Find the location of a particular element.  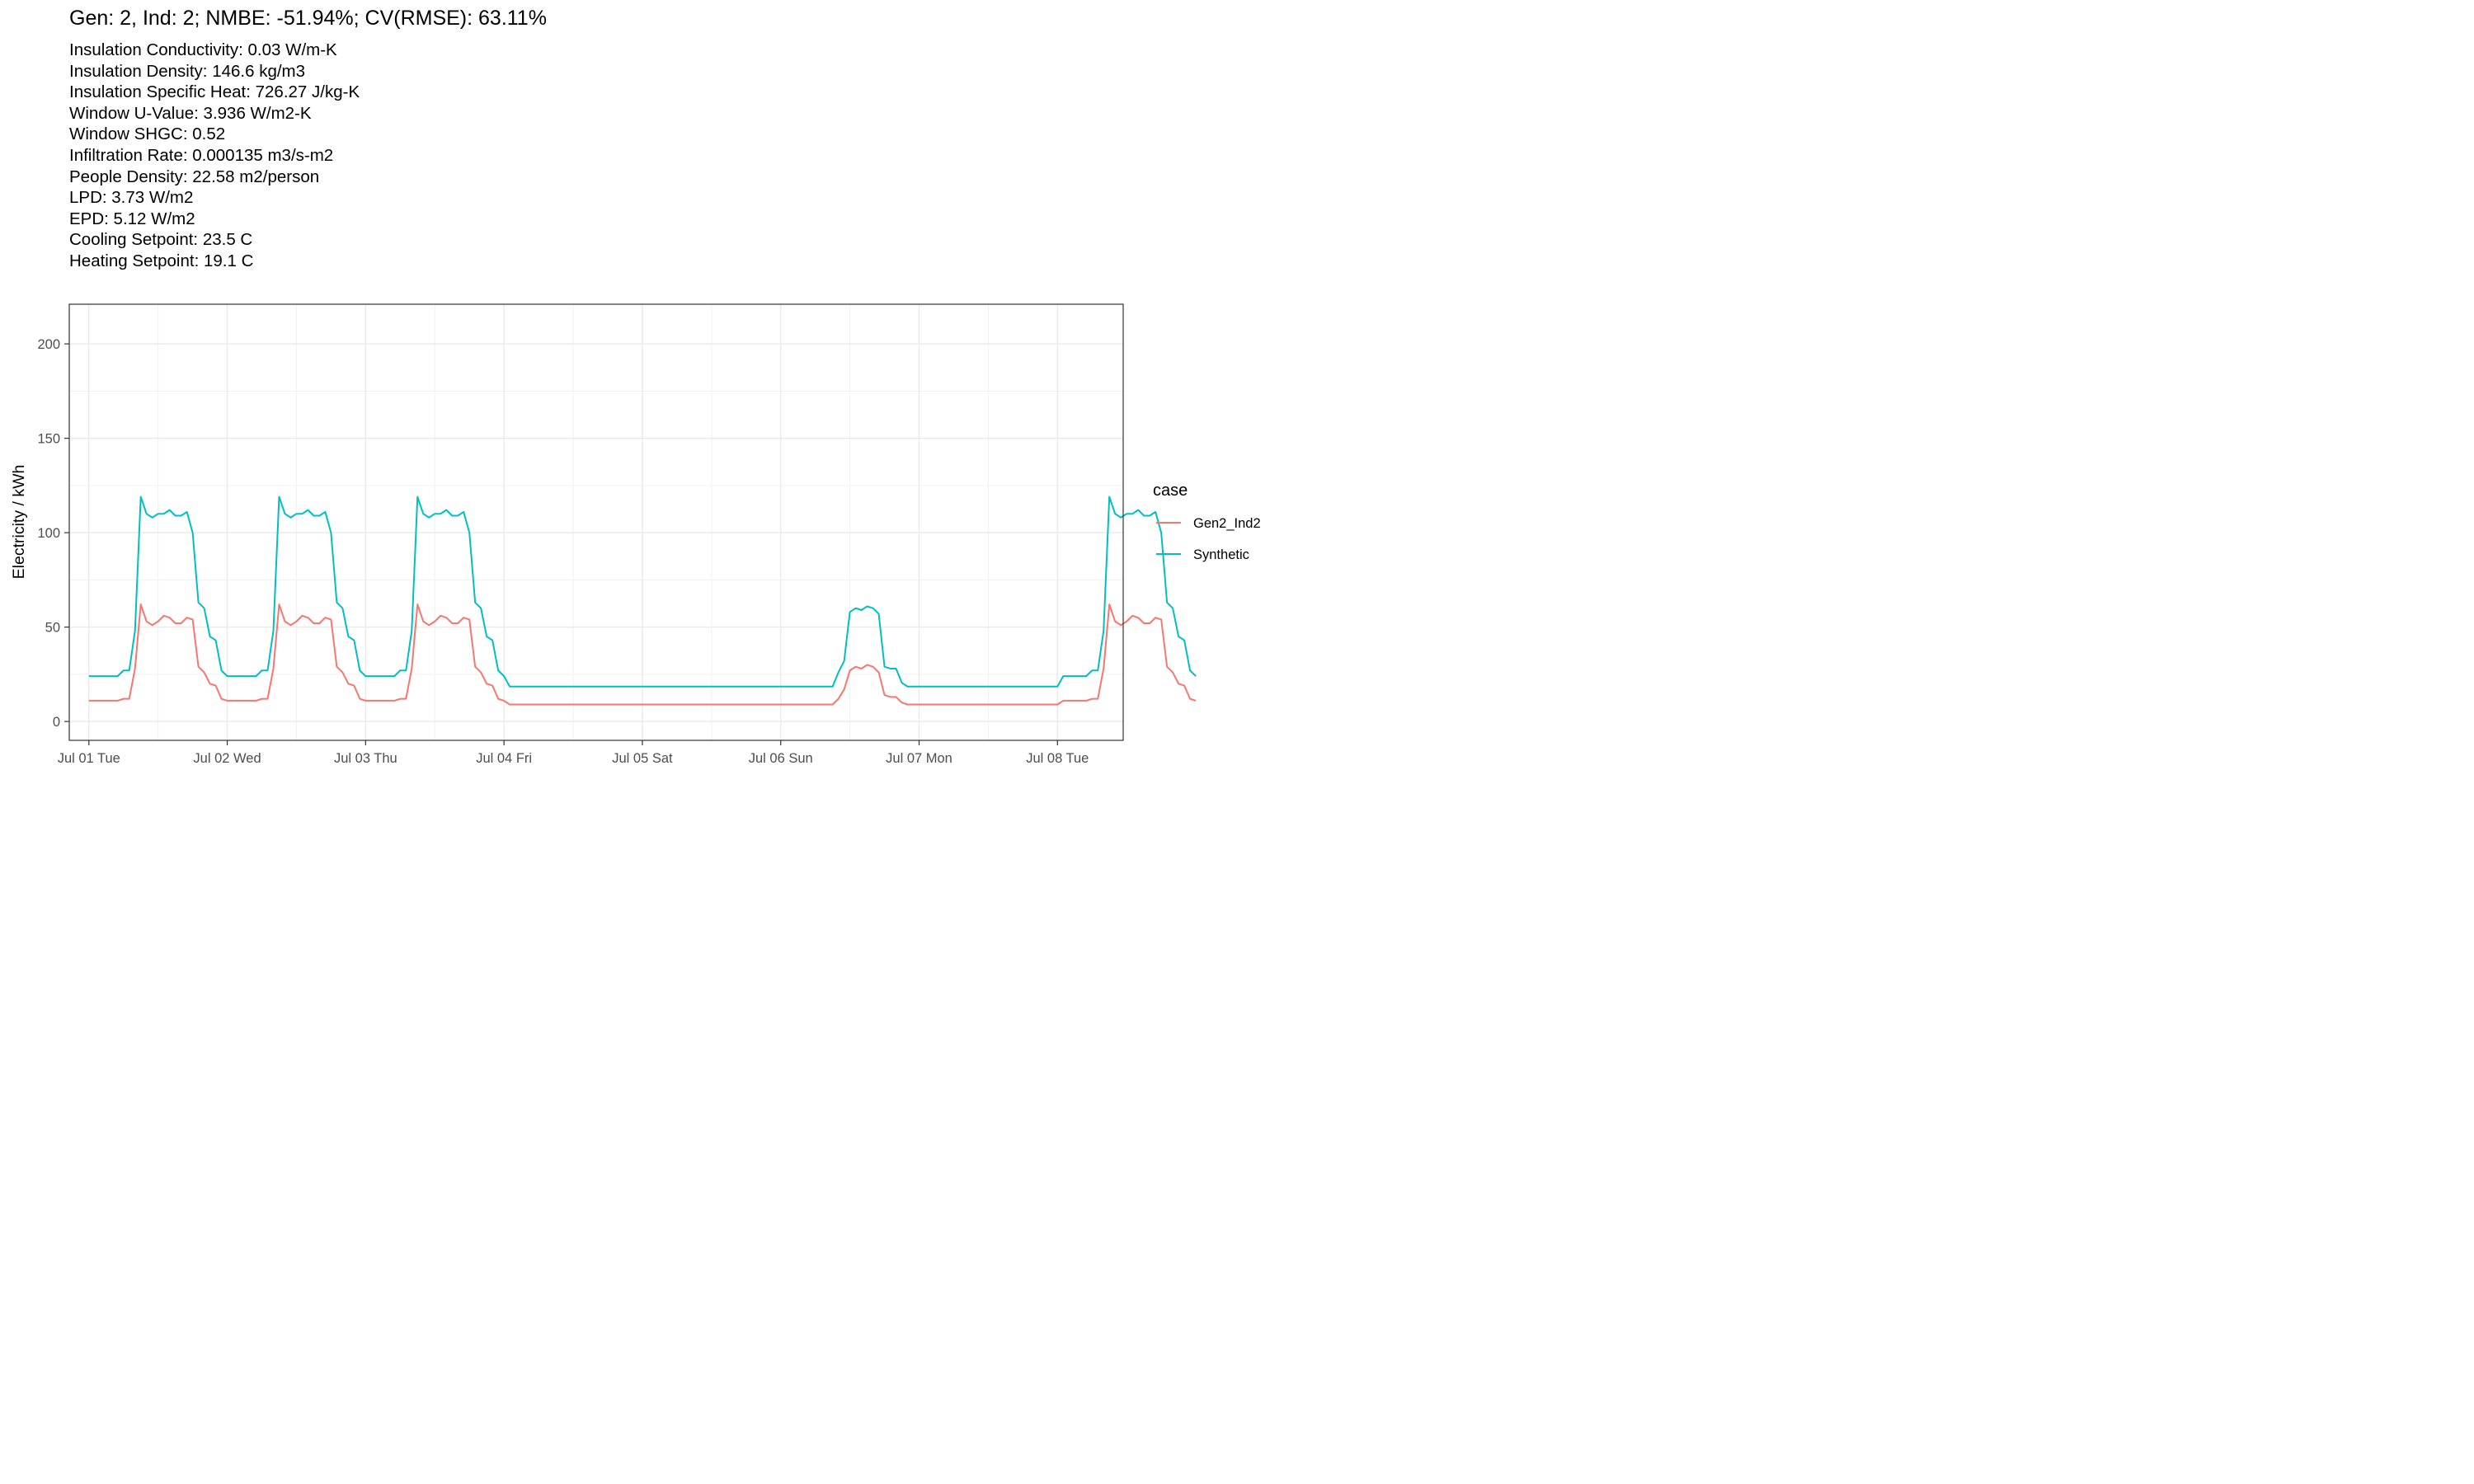

x-tick-label: Jul 01 Tue is located at coordinates (89, 758).